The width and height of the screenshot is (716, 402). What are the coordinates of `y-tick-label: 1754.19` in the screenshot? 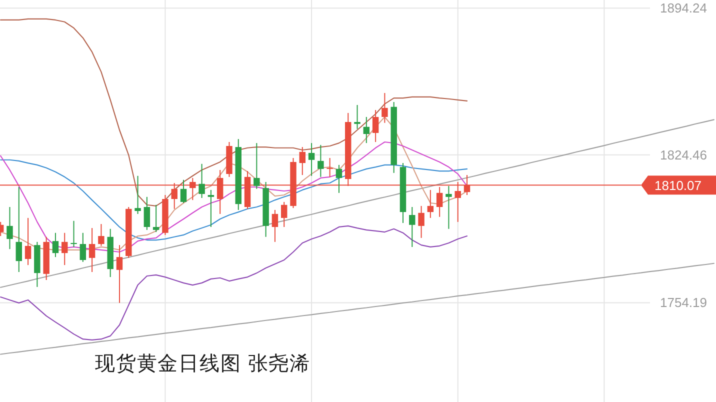 It's located at (683, 302).